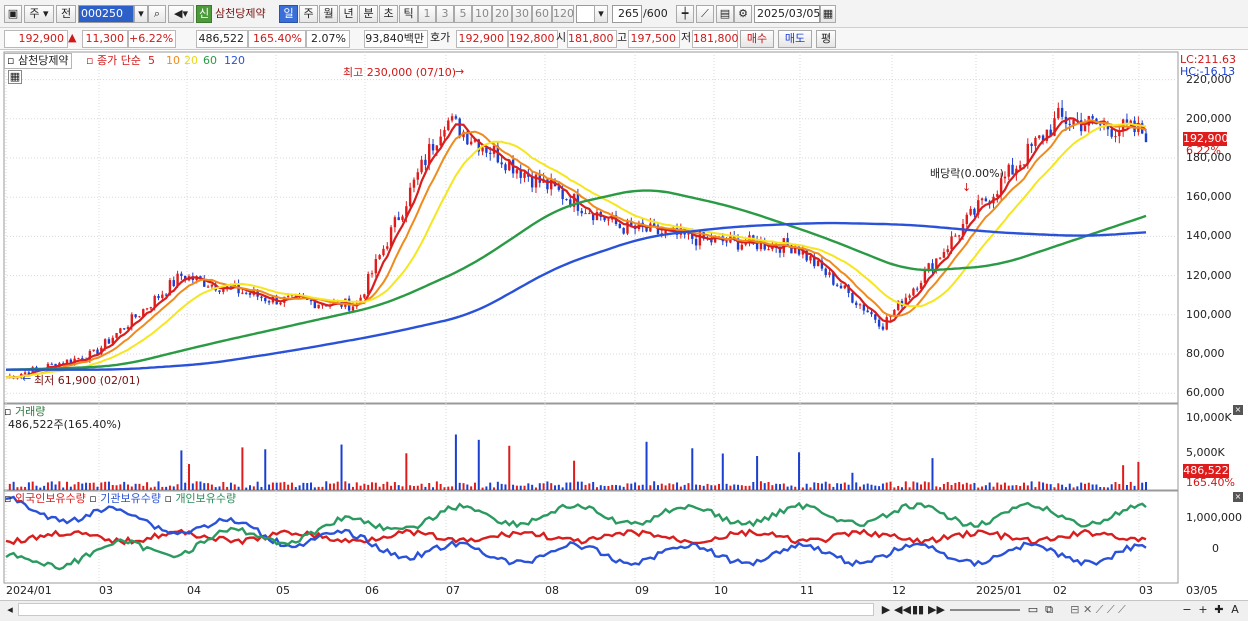  Describe the element at coordinates (181, 14) in the screenshot. I see `speaker-icon: ◀▾` at that location.